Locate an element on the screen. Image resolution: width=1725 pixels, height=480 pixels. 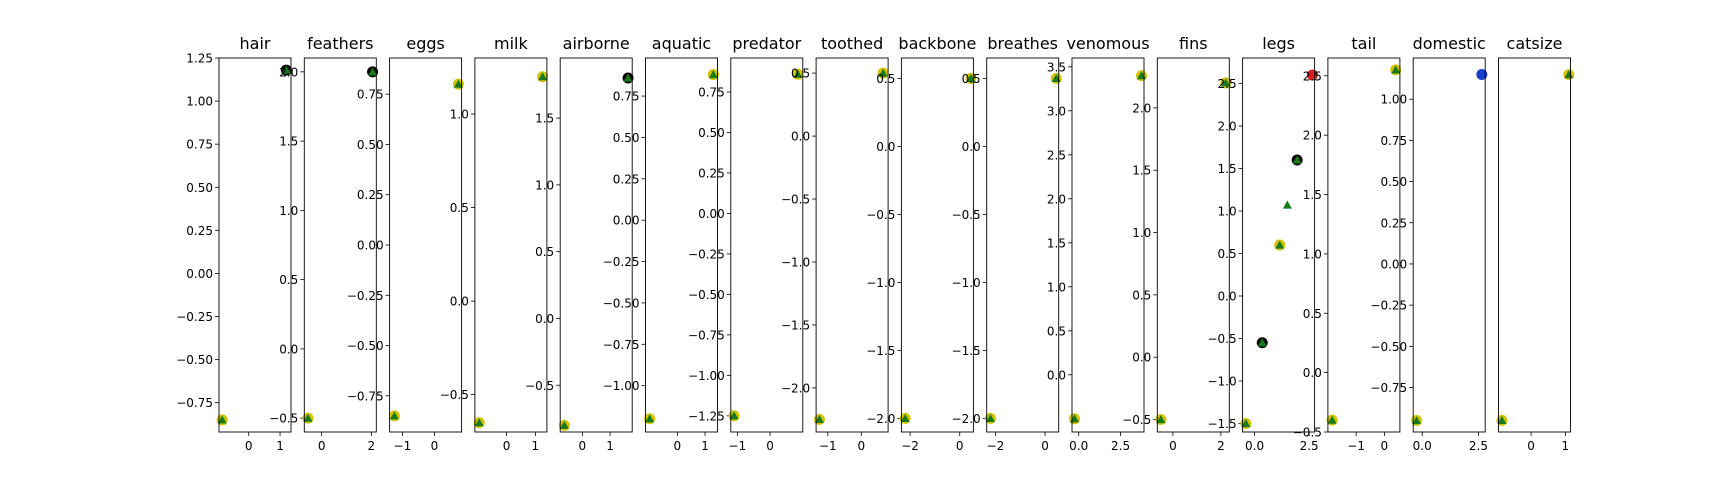
subplot-title: domestic is located at coordinates (1449, 43).